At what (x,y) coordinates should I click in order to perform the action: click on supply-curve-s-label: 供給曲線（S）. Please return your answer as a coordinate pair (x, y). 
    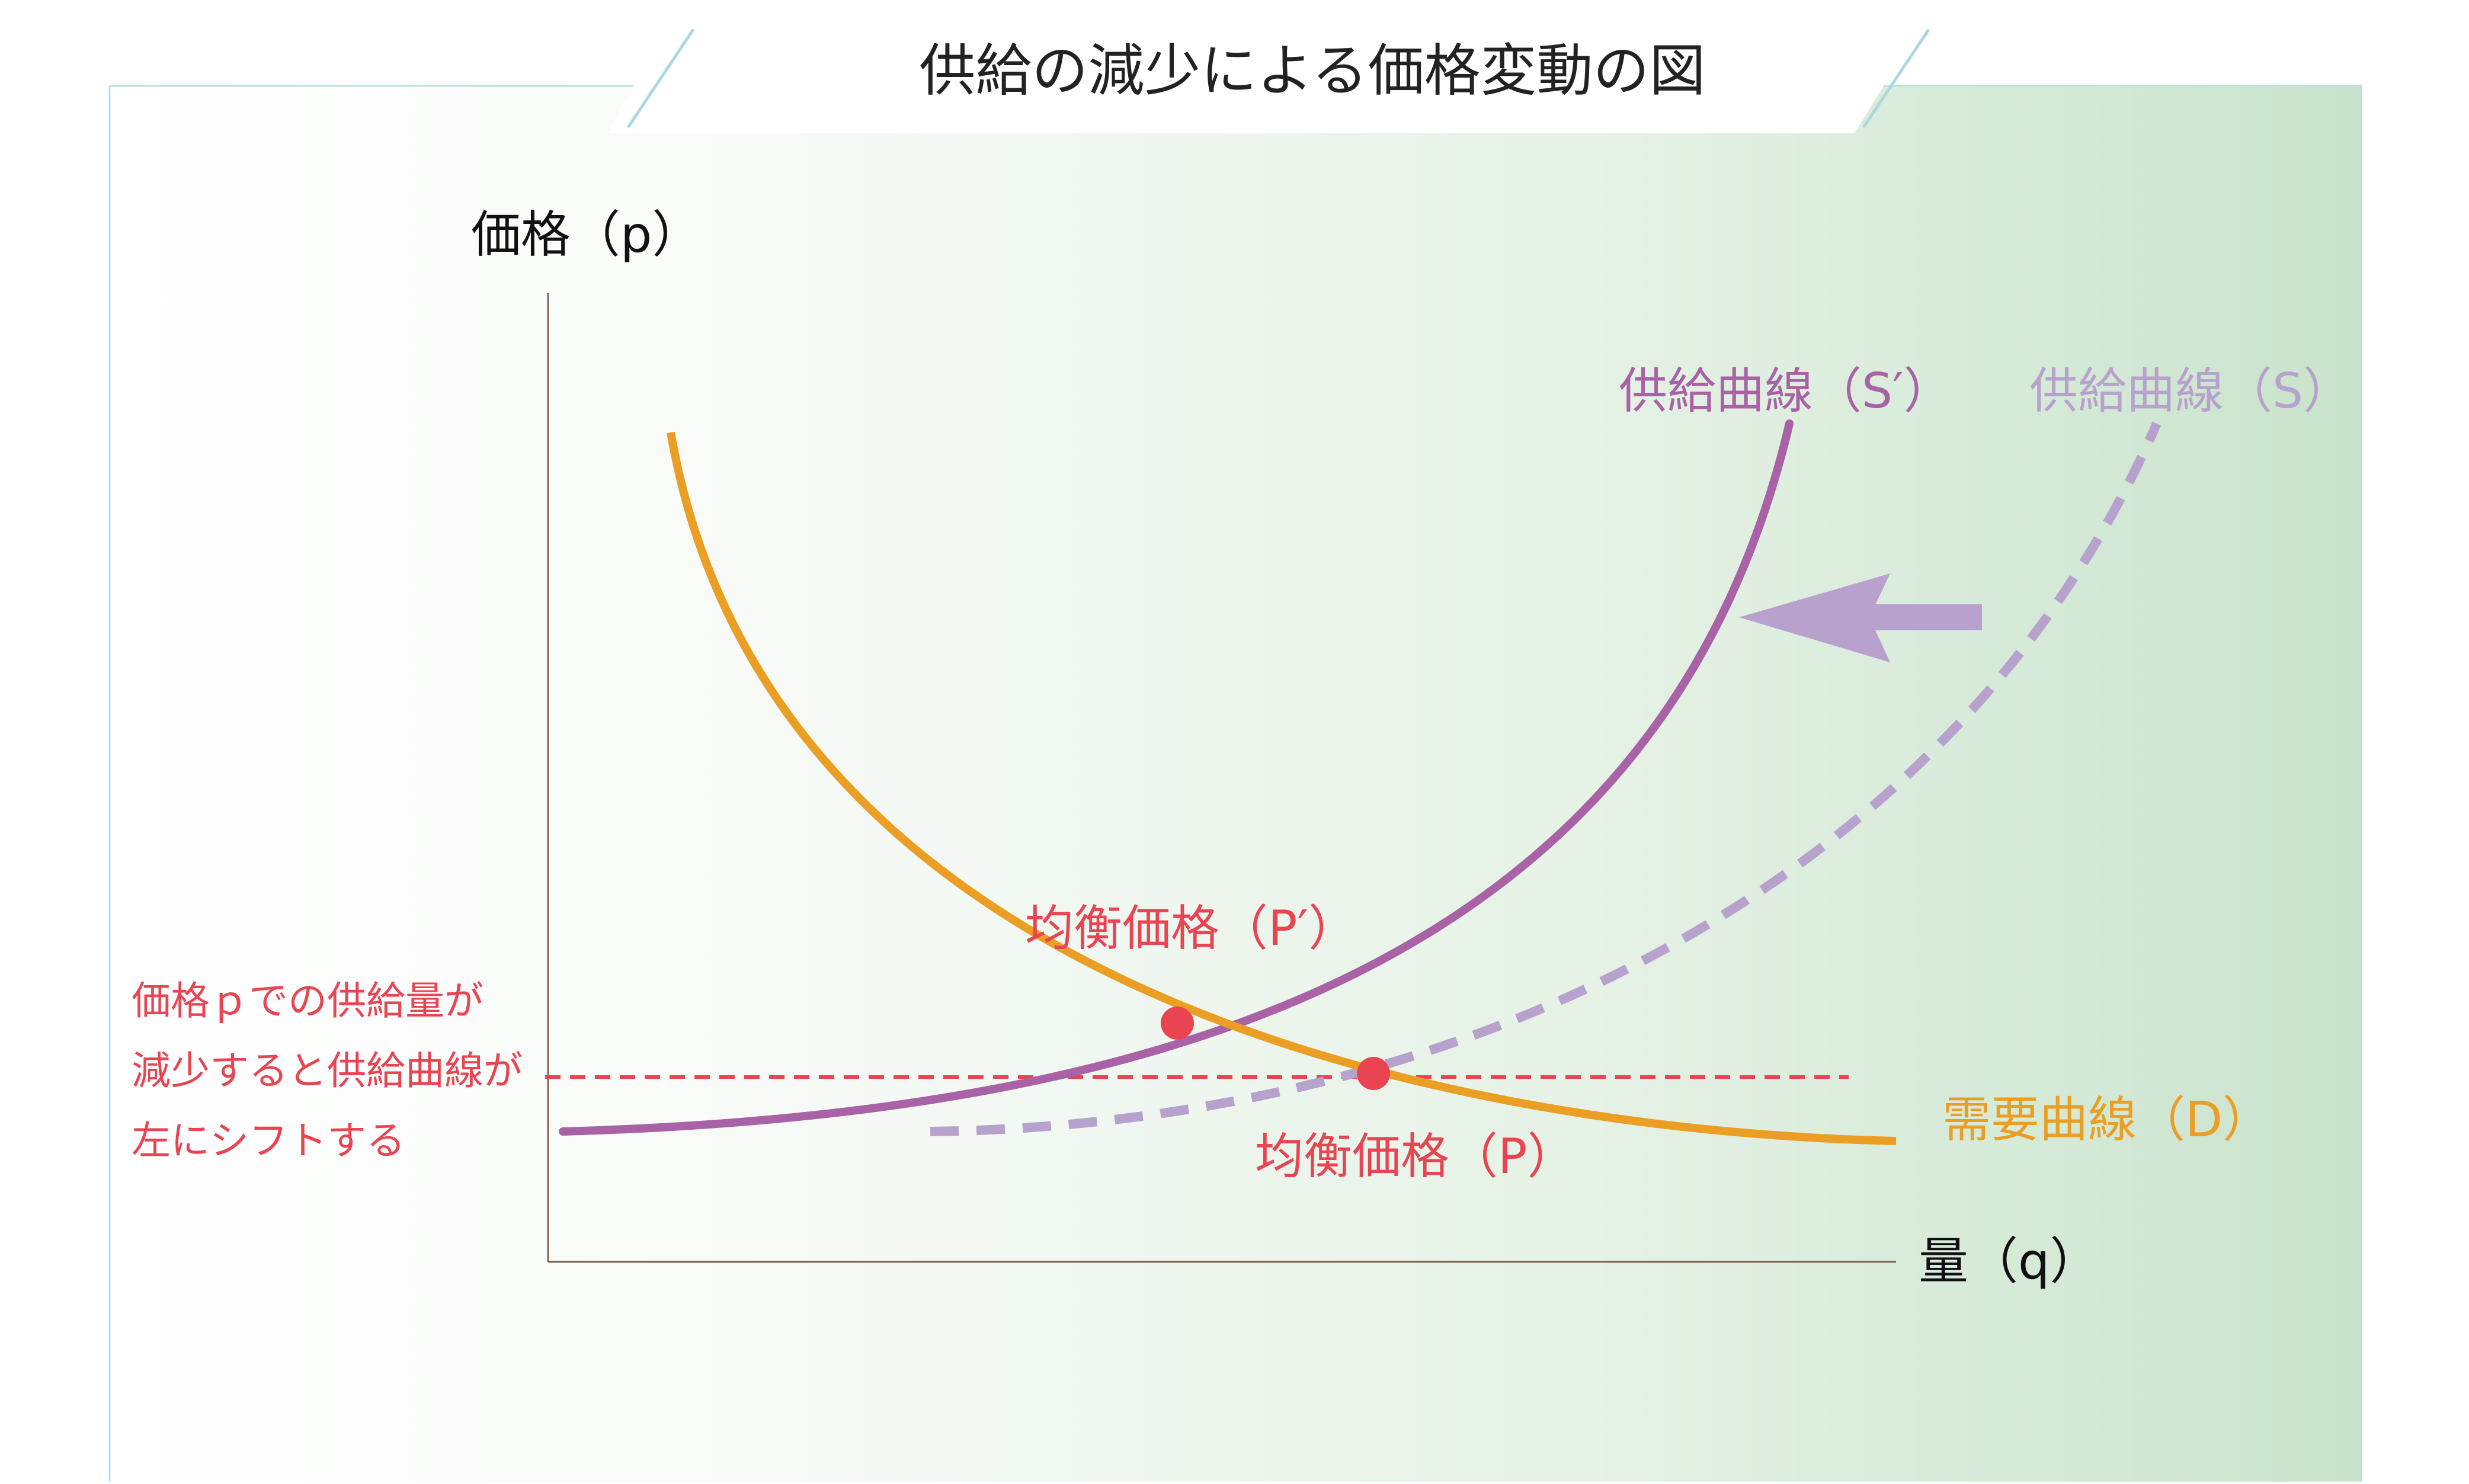
    Looking at the image, I should click on (2190, 391).